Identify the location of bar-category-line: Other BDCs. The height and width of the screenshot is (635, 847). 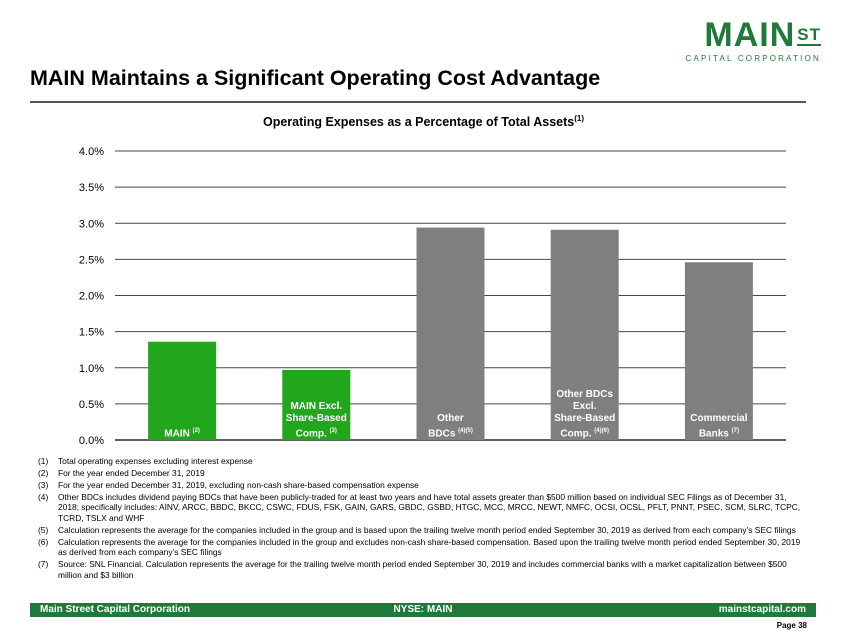
(585, 394).